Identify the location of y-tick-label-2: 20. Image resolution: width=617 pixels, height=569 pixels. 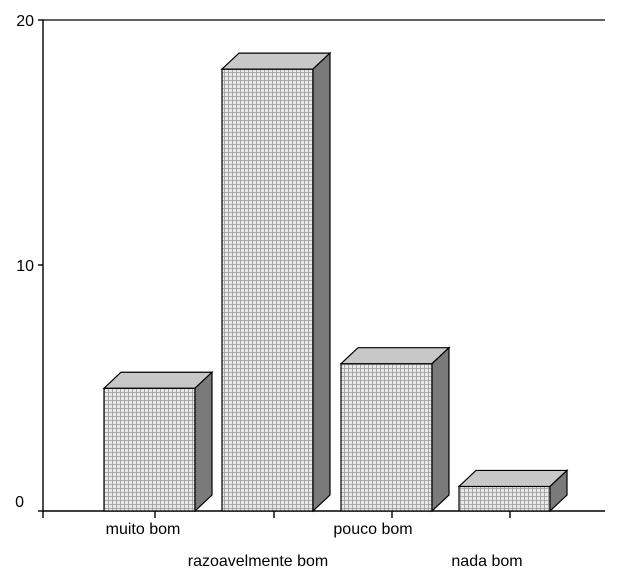
(25, 21).